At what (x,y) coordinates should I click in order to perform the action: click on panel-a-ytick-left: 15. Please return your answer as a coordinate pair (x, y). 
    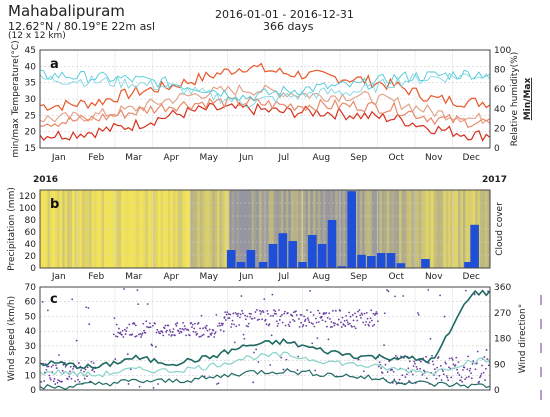
    Looking at the image, I should click on (30, 149).